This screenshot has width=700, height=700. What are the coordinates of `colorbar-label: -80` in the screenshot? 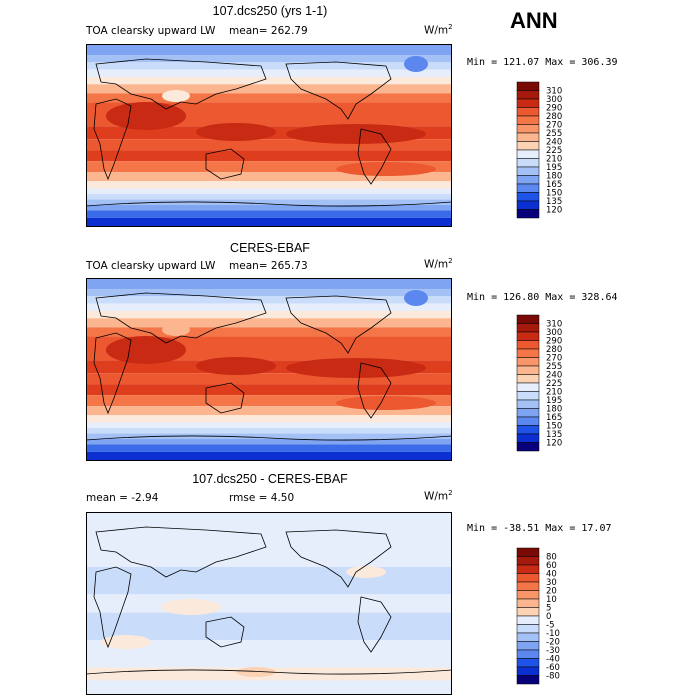 It's located at (553, 677).